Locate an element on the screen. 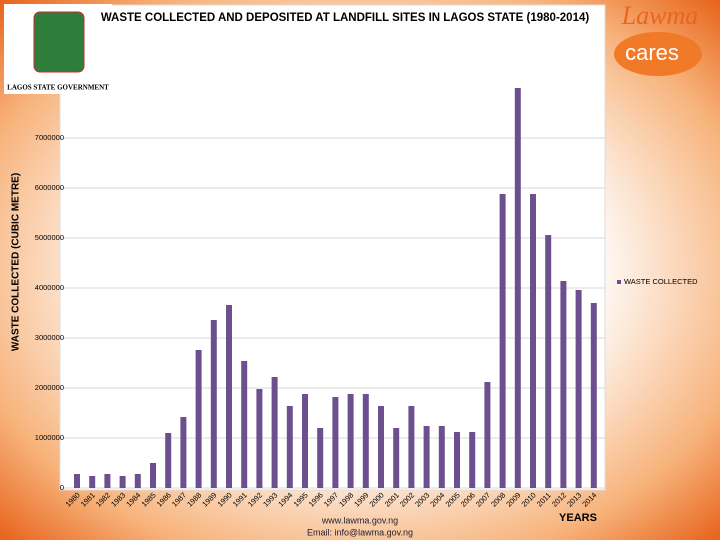 Image resolution: width=720 pixels, height=545 pixels. brand-badge is located at coordinates (658, 54).